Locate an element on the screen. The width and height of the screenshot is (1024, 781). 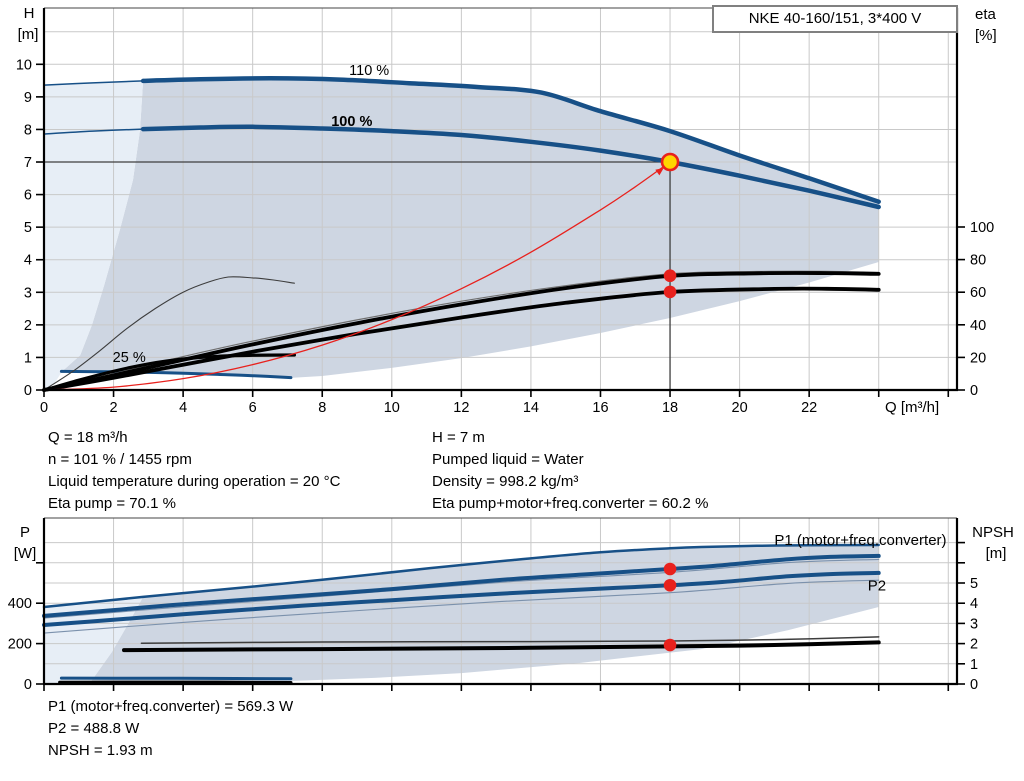
curve-eta-25-total is located at coordinates (170, 372).